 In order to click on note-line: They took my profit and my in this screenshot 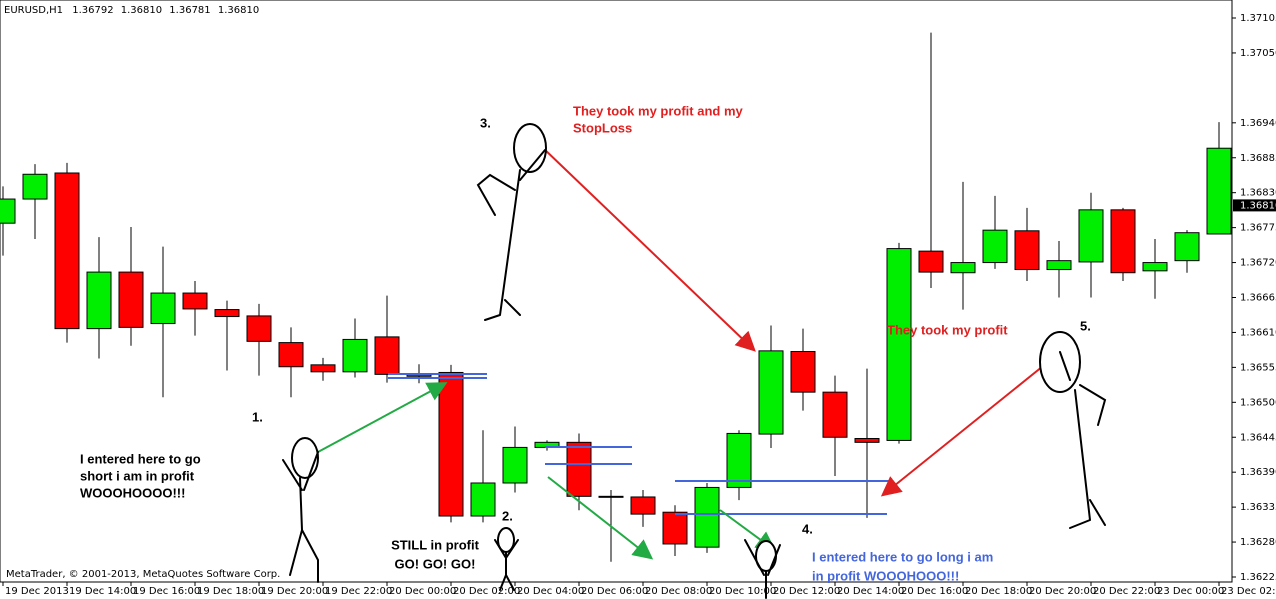, I will do `click(658, 110)`.